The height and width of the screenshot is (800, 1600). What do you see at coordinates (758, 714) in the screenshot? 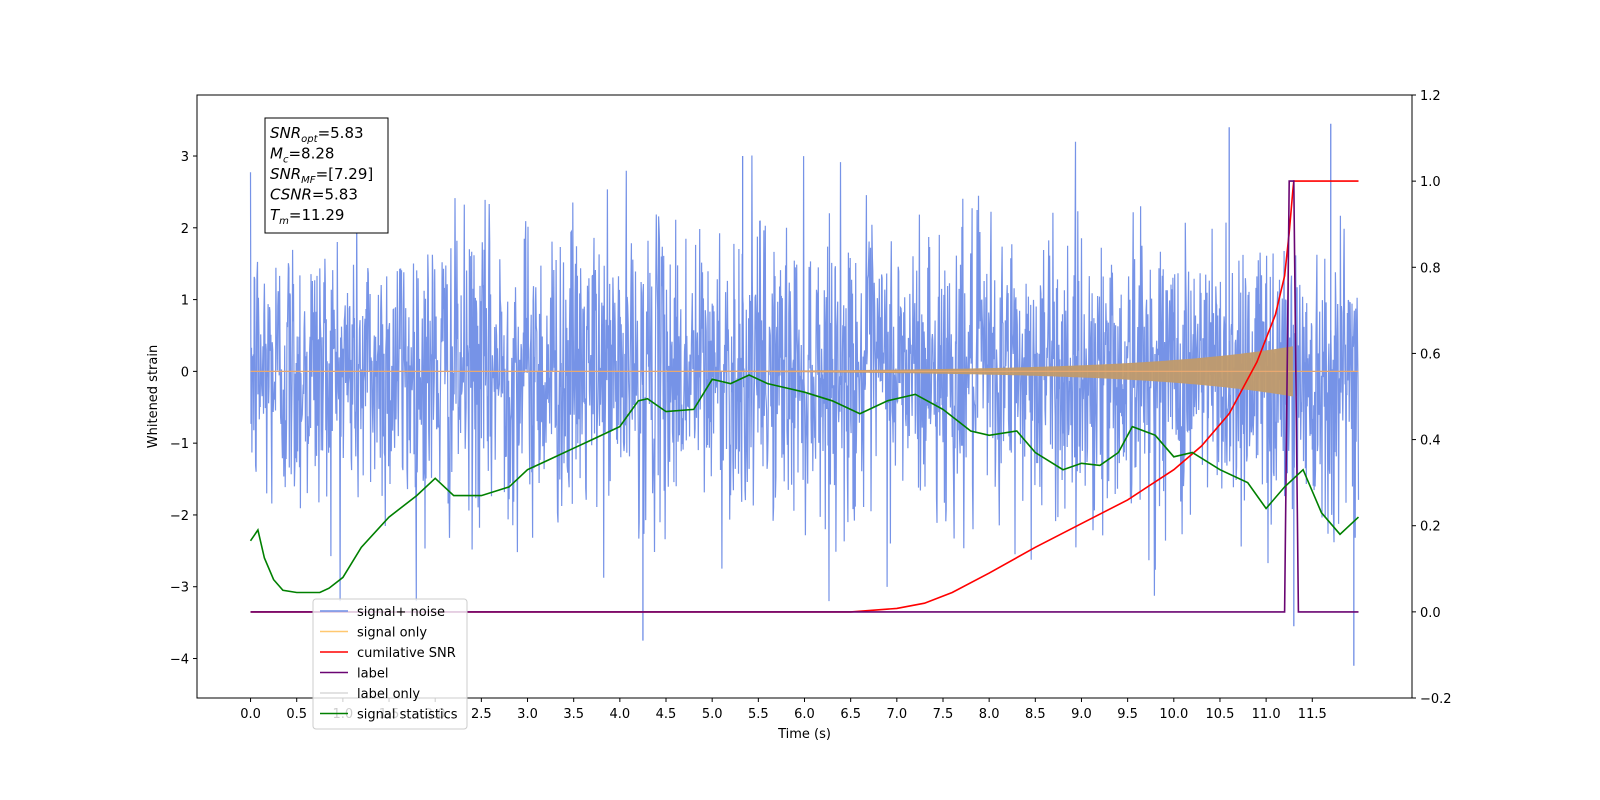
I see `x-tick-label: 5.5` at bounding box center [758, 714].